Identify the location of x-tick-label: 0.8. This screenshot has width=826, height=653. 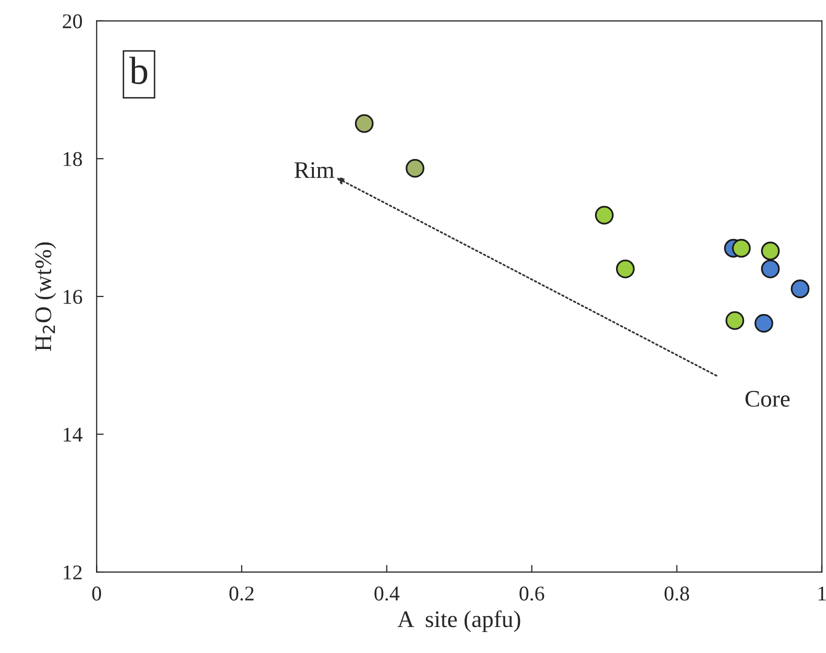
(677, 593).